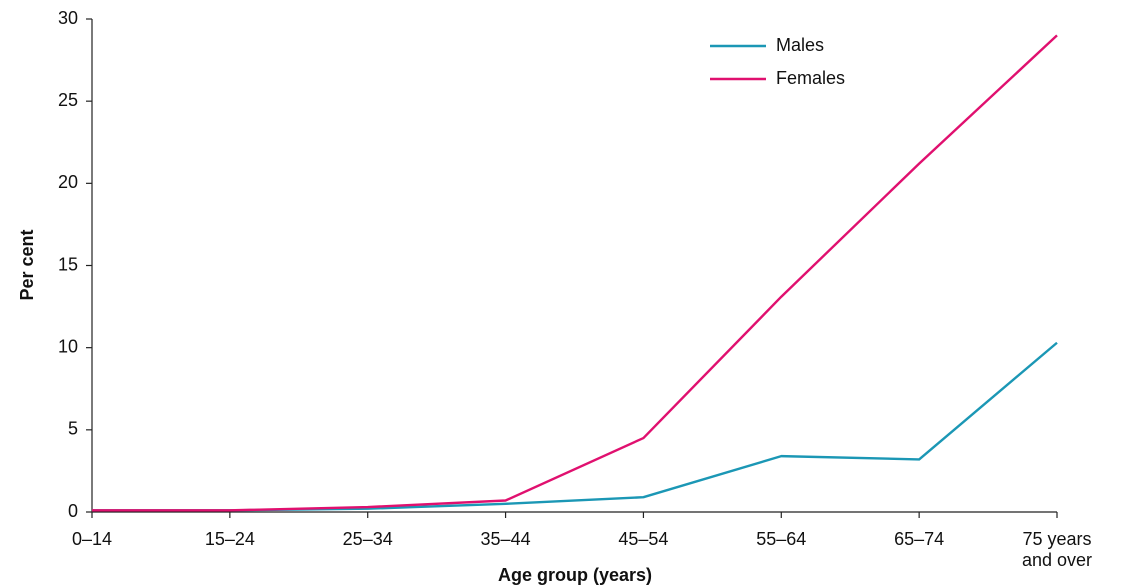 Image resolution: width=1129 pixels, height=587 pixels. I want to click on x-tick-label: 65–74, so click(919, 539).